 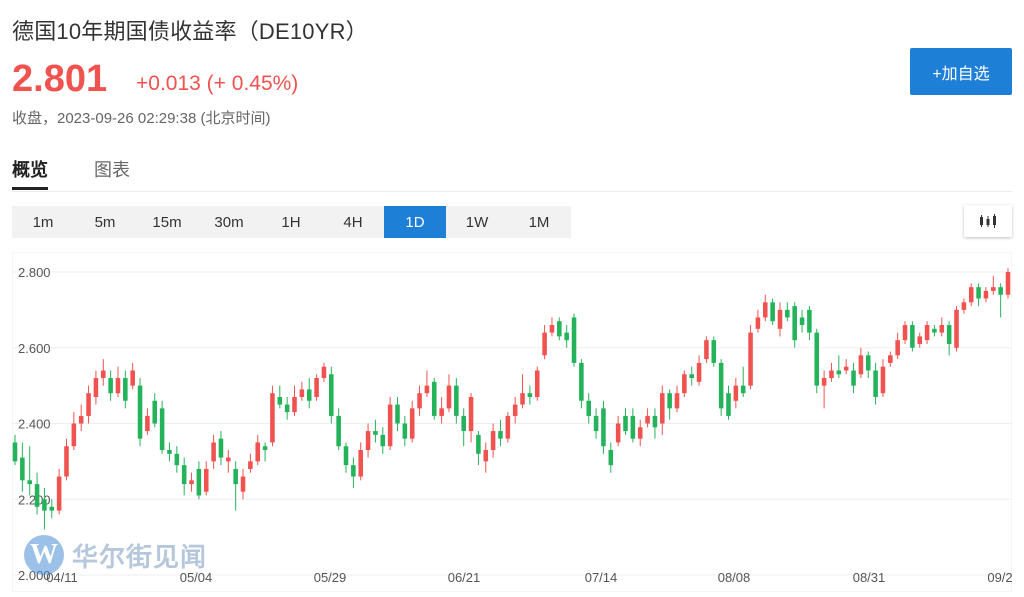 What do you see at coordinates (353, 222) in the screenshot?
I see `period-4h: 4H` at bounding box center [353, 222].